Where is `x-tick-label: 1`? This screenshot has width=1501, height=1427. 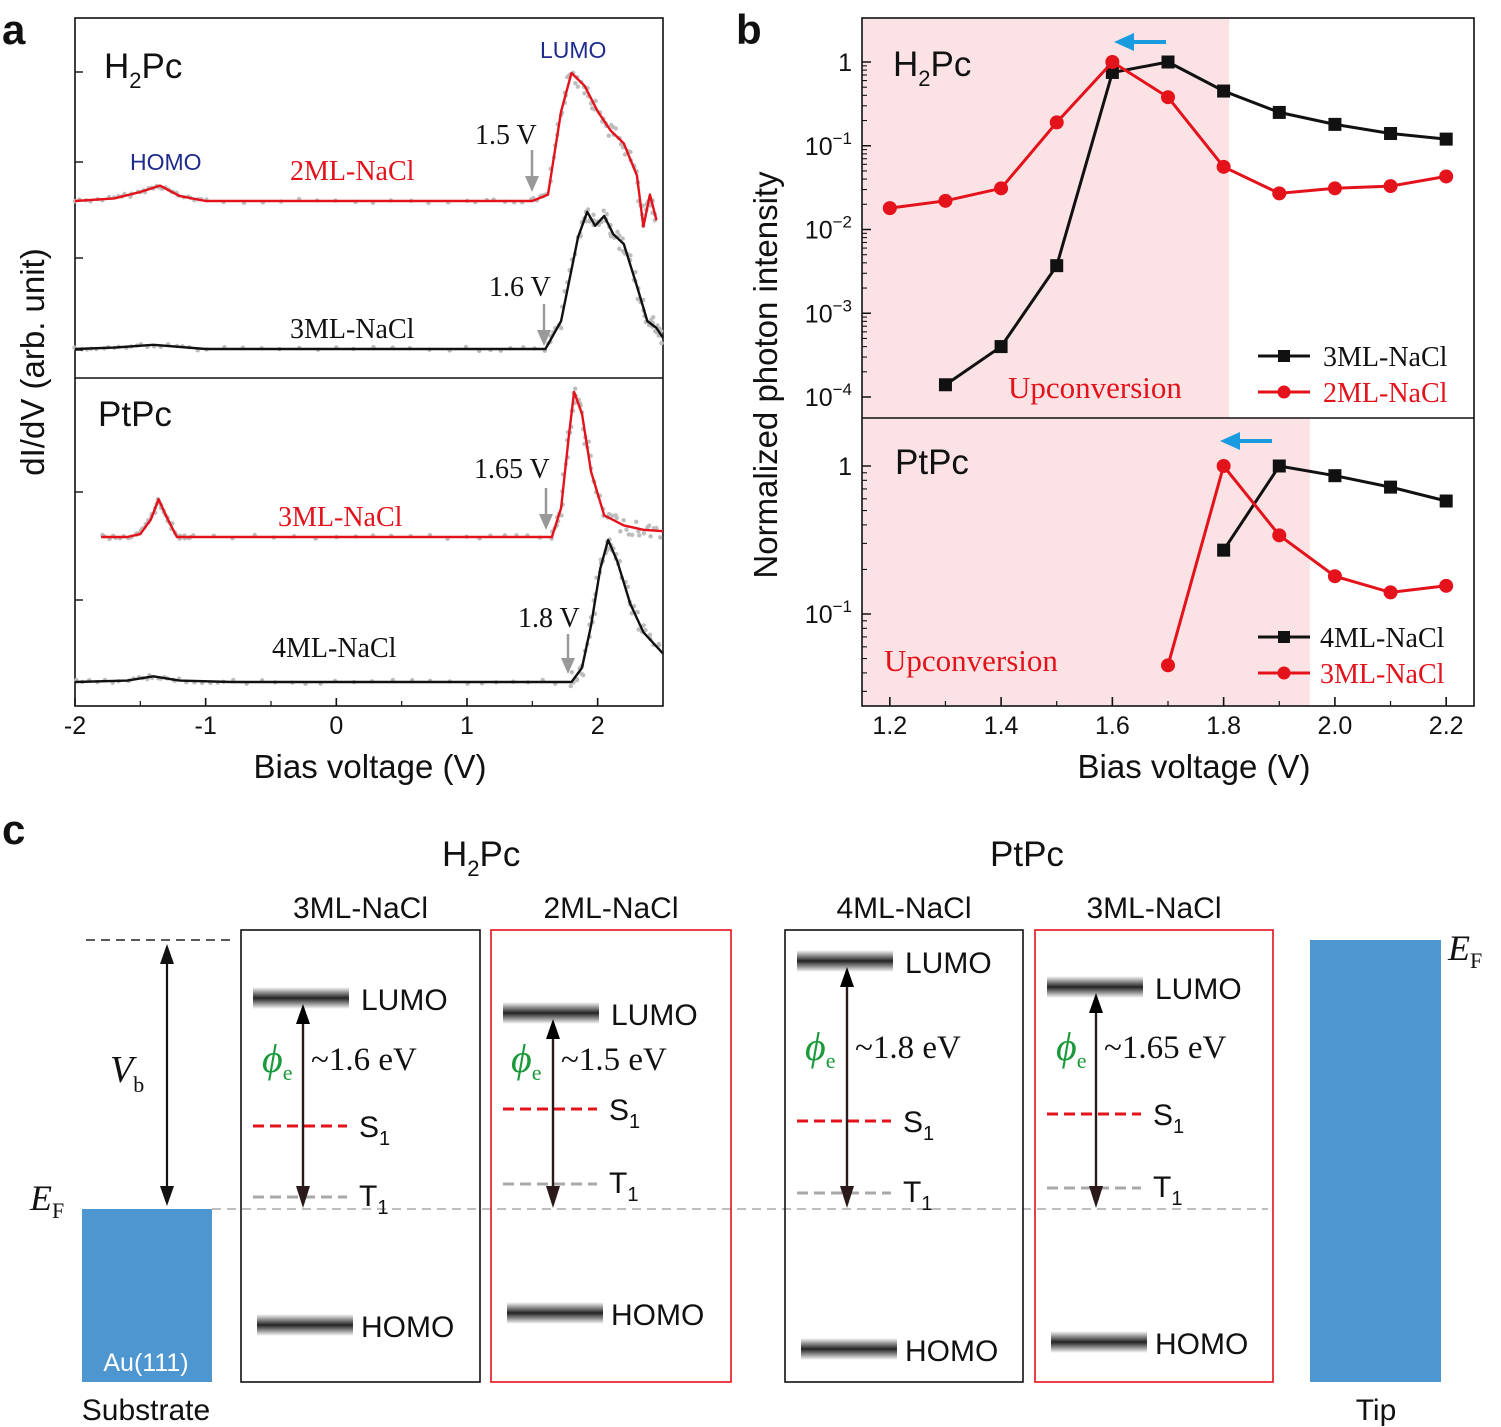 x-tick-label: 1 is located at coordinates (467, 726).